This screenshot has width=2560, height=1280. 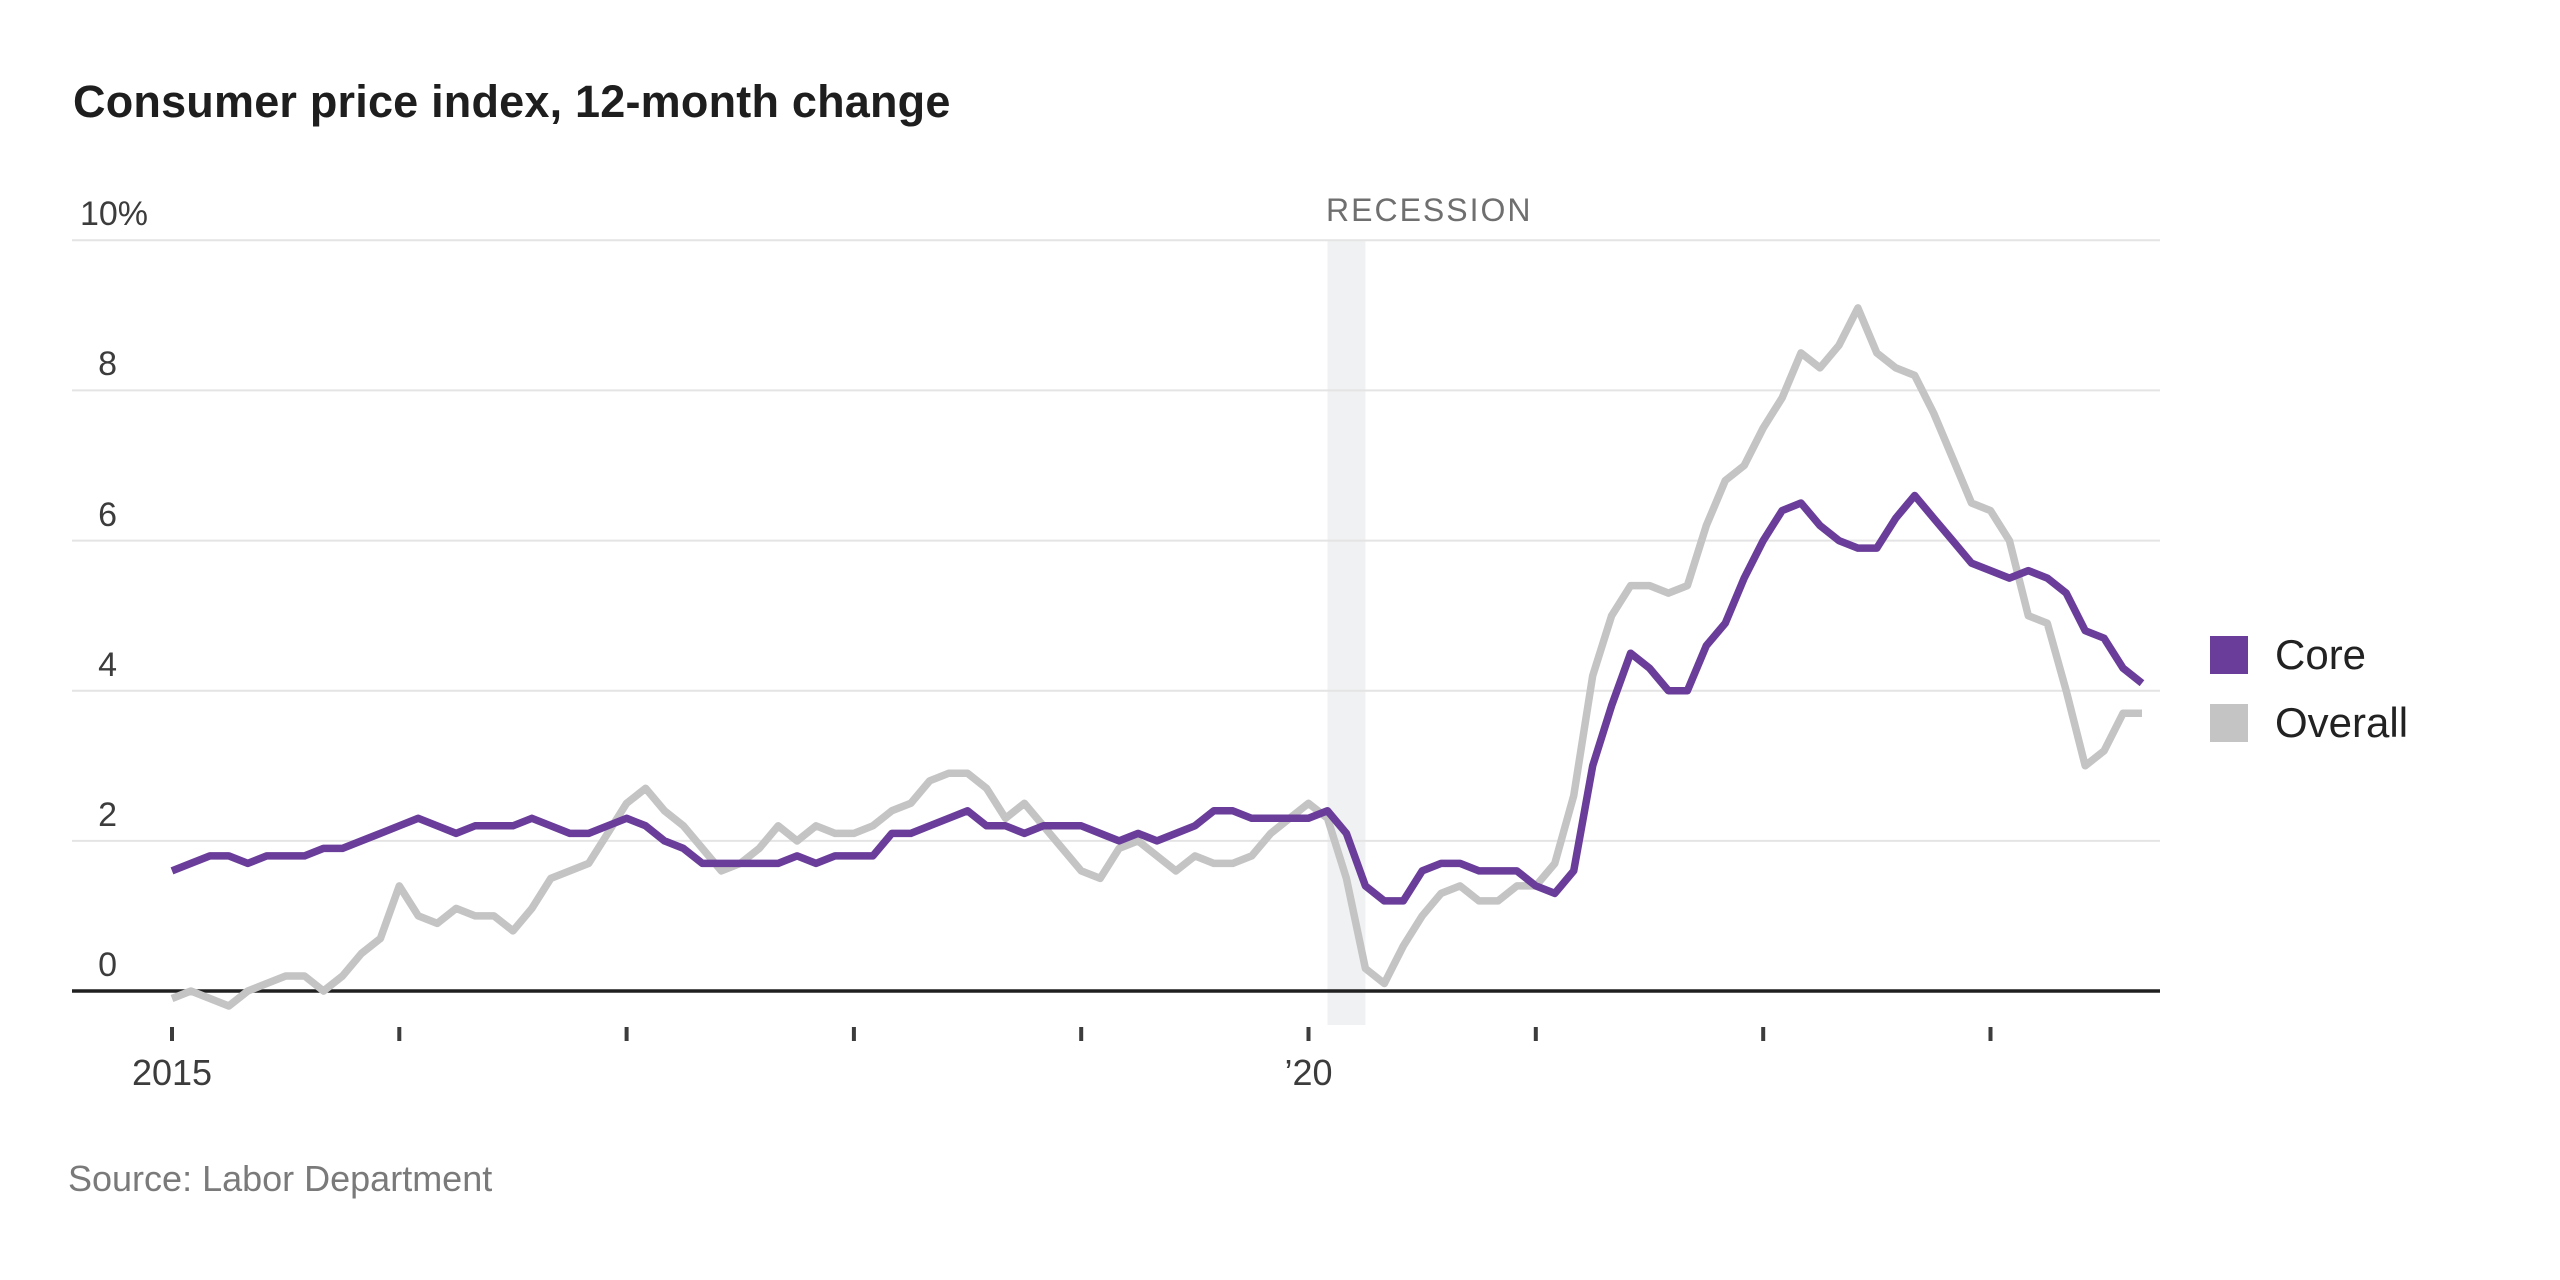 What do you see at coordinates (107, 965) in the screenshot?
I see `y-axis-label: 0` at bounding box center [107, 965].